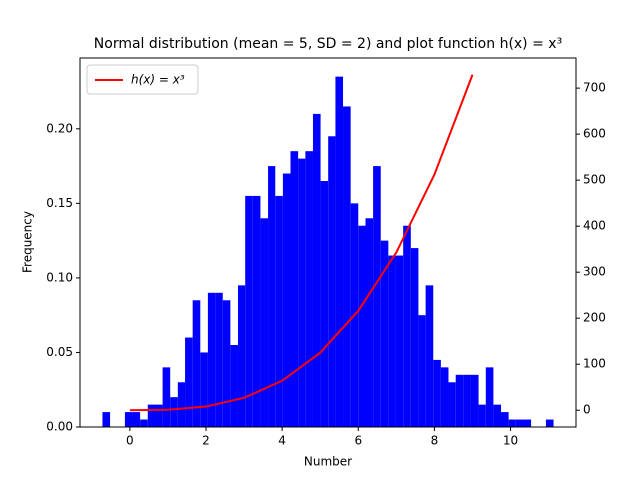 The height and width of the screenshot is (480, 640). Describe the element at coordinates (594, 180) in the screenshot. I see `y2-tick-label: 500` at that location.